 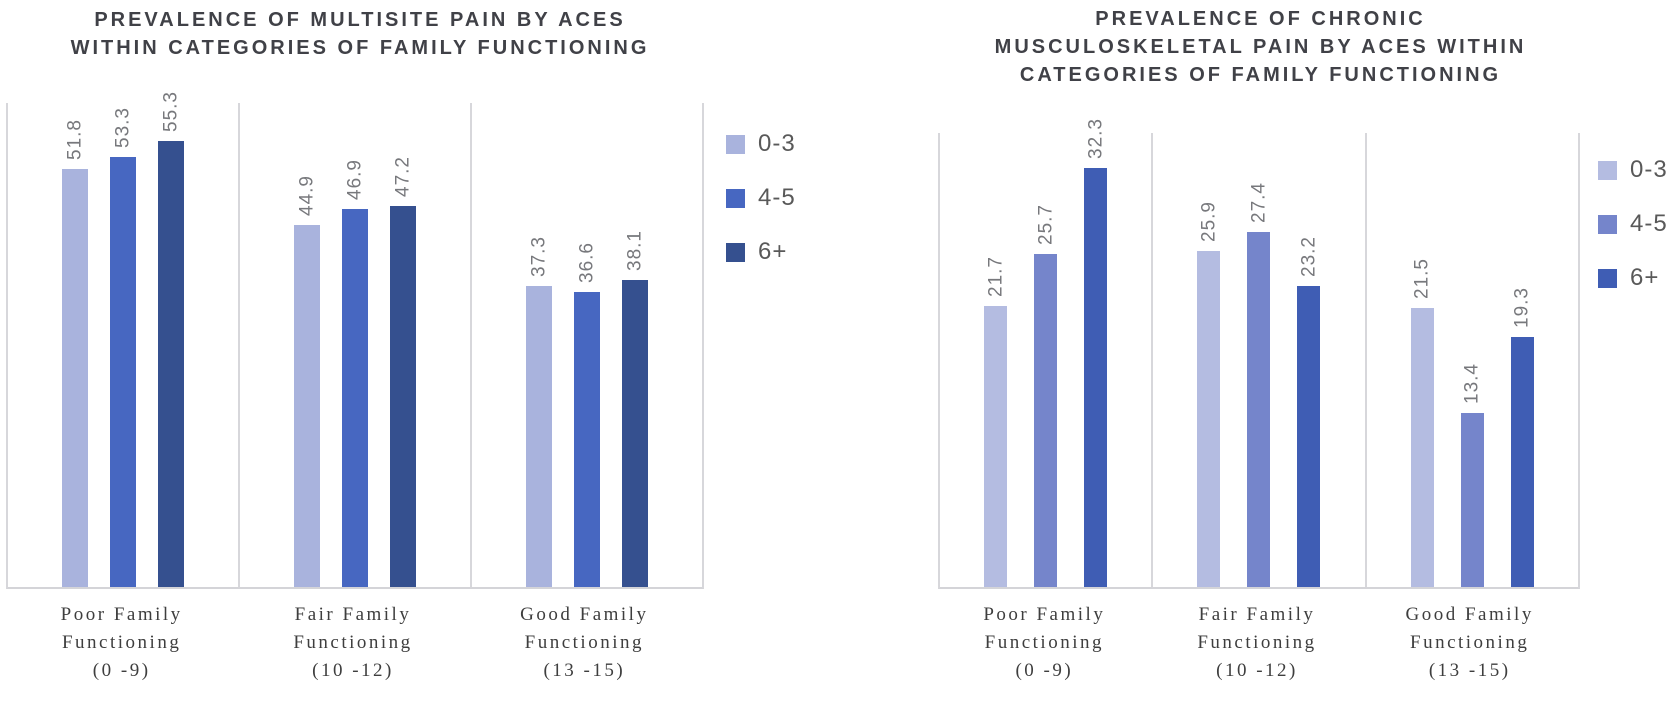 I want to click on bar-aces-6+: 32.3, so click(x=1096, y=352).